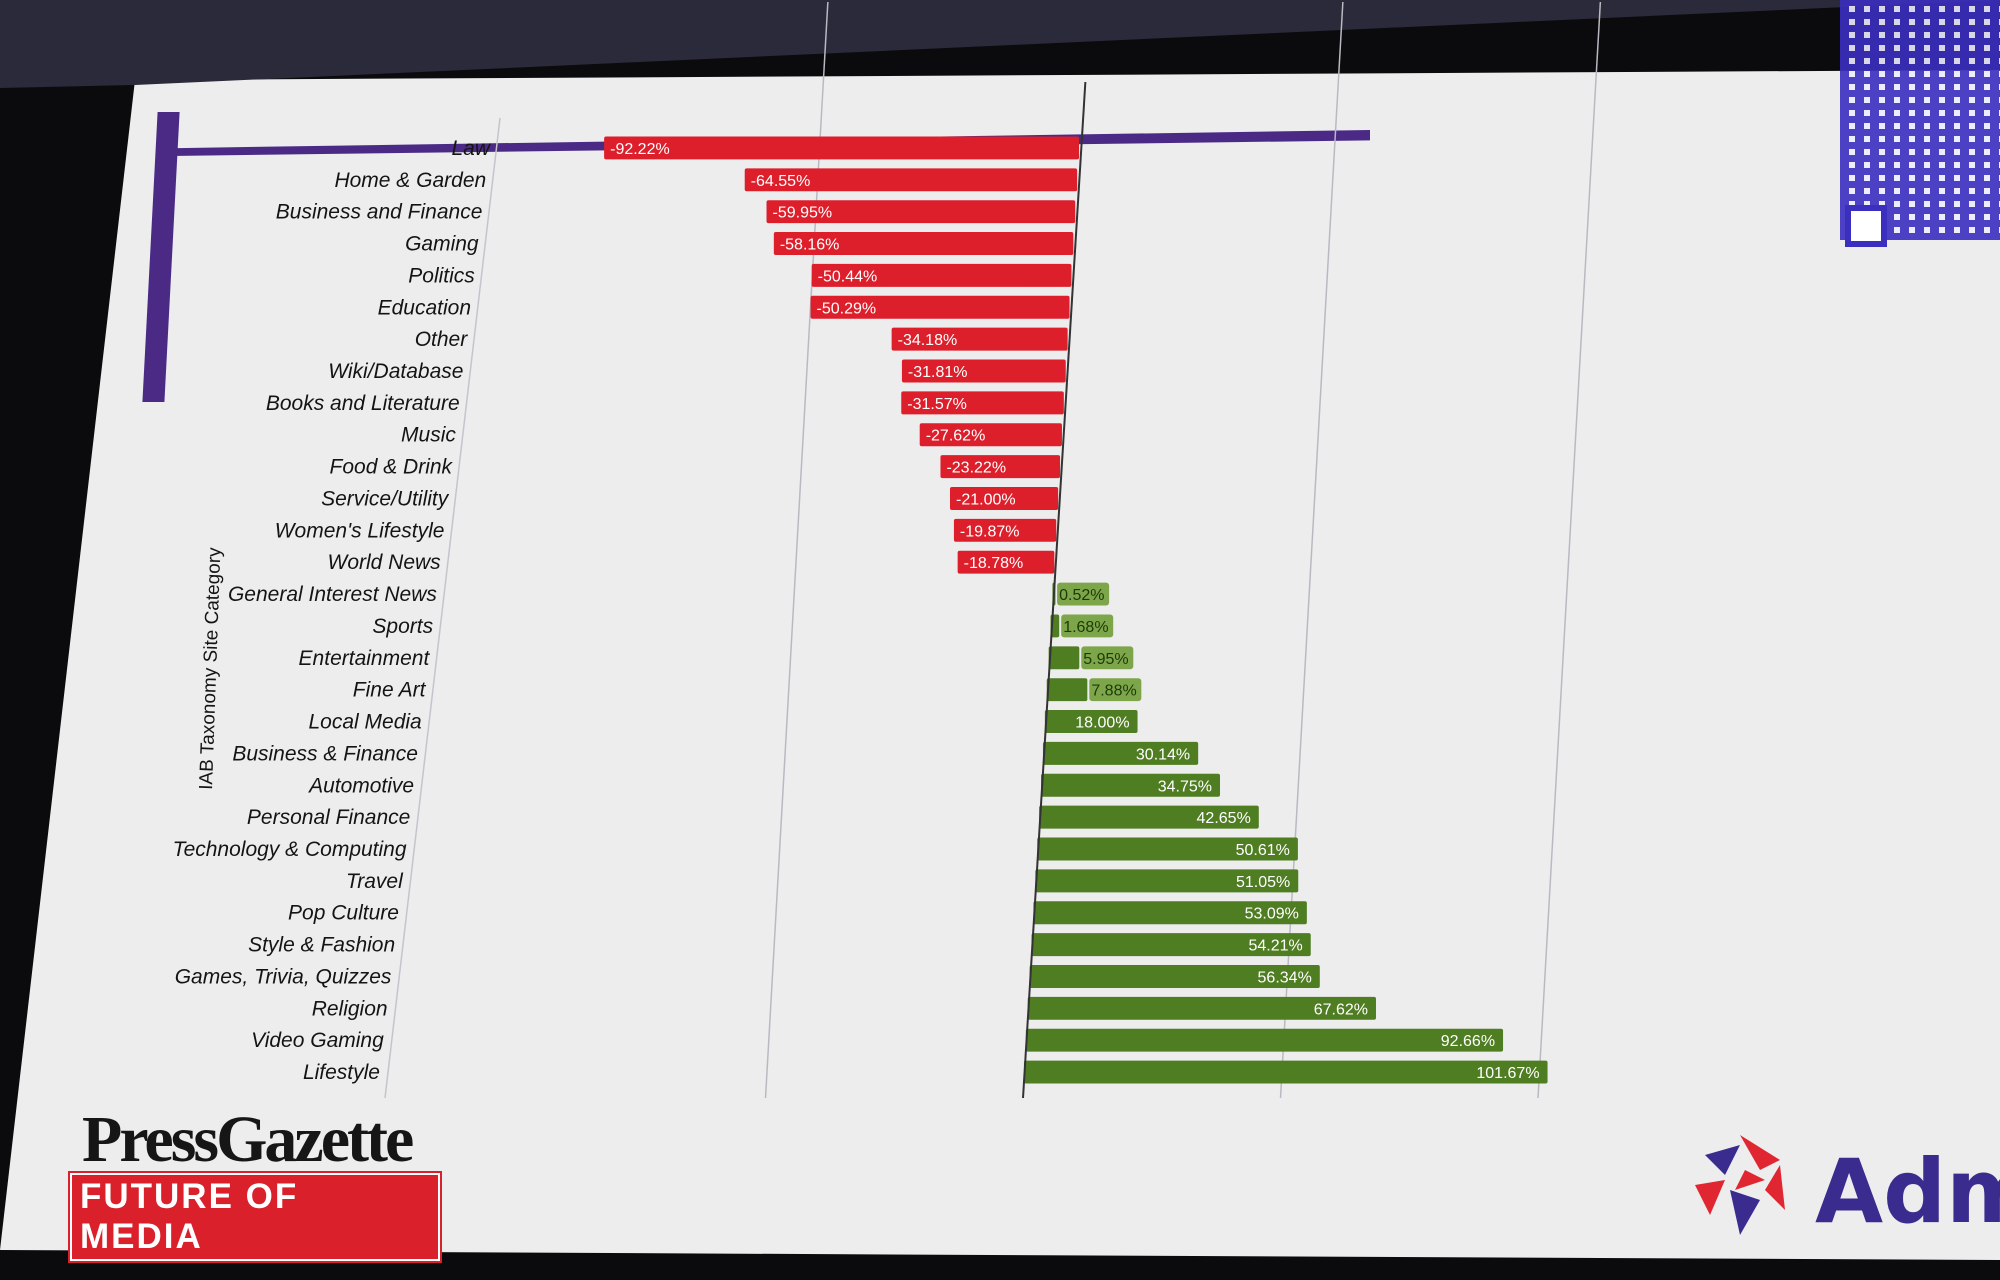 The image size is (2000, 1280). What do you see at coordinates (392, 467) in the screenshot?
I see `category-tick-label: Food & Drink` at bounding box center [392, 467].